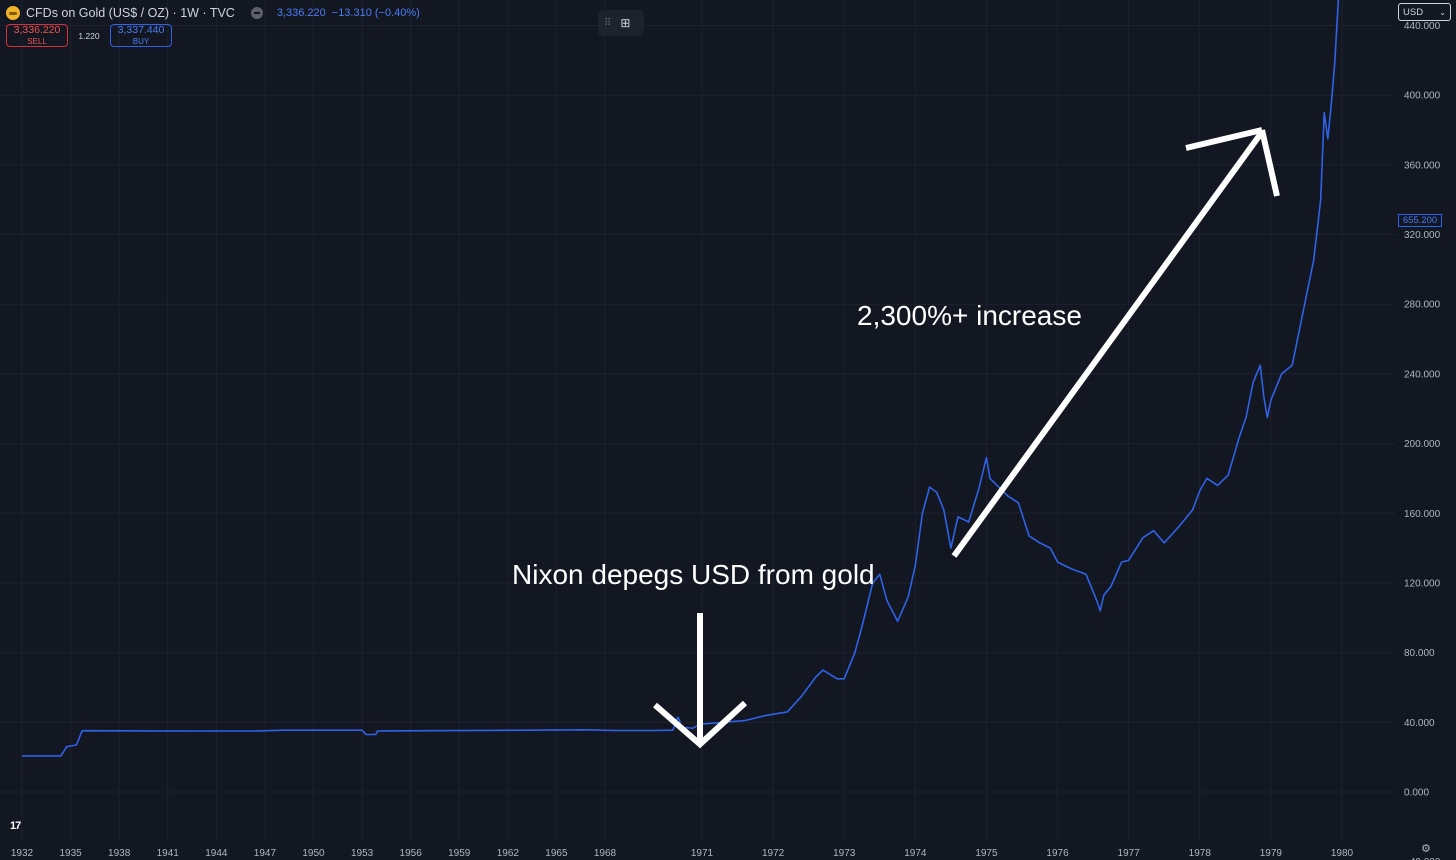 The height and width of the screenshot is (860, 1456). I want to click on symbol-title: CFDs on Gold (US$ / OZ) · 1W · TVC, so click(130, 13).